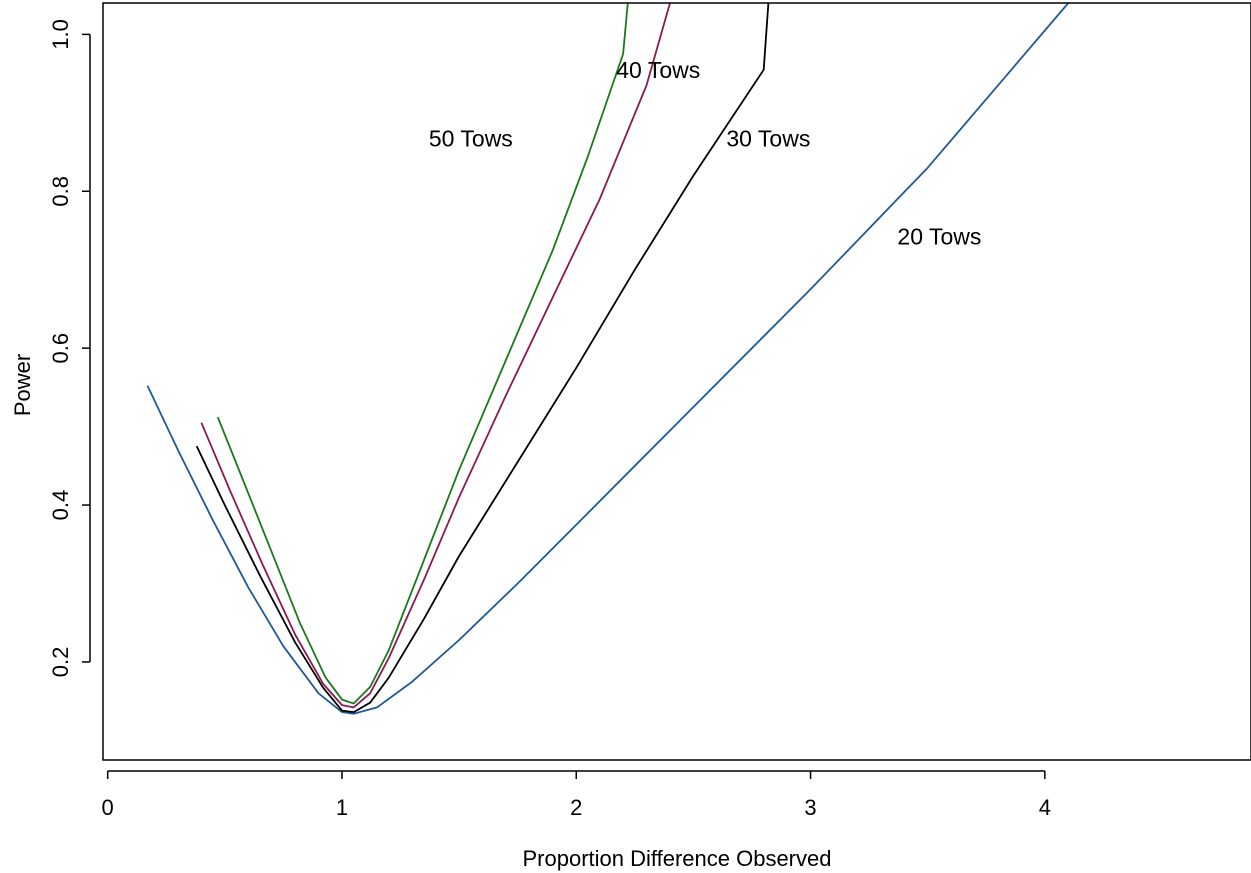  What do you see at coordinates (576, 807) in the screenshot?
I see `x-tick-label: 2` at bounding box center [576, 807].